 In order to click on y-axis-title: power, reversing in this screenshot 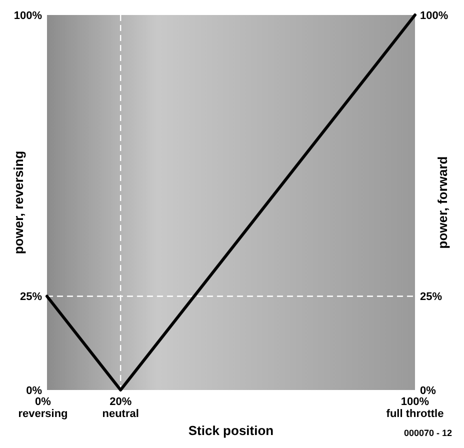, I will do `click(18, 202)`.